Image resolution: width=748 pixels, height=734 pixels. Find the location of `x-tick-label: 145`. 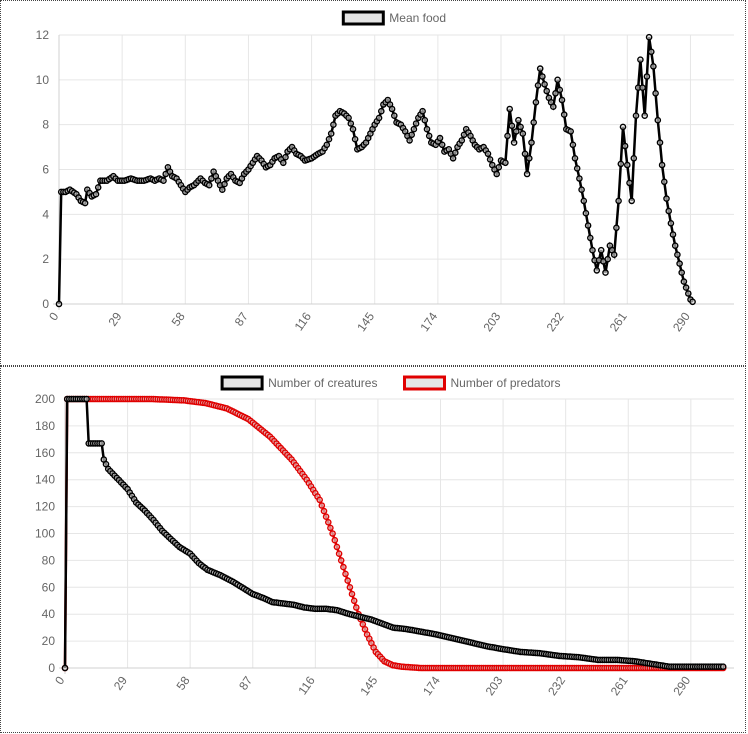

x-tick-label: 145 is located at coordinates (368, 685).